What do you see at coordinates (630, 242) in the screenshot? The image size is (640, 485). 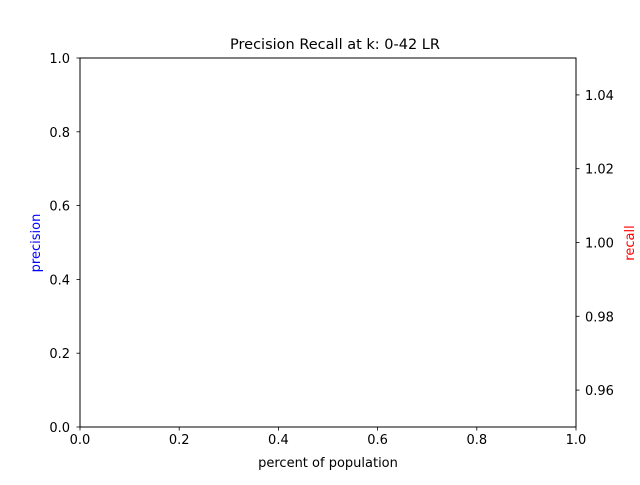 I see `y-right-axis-label: recall` at bounding box center [630, 242].